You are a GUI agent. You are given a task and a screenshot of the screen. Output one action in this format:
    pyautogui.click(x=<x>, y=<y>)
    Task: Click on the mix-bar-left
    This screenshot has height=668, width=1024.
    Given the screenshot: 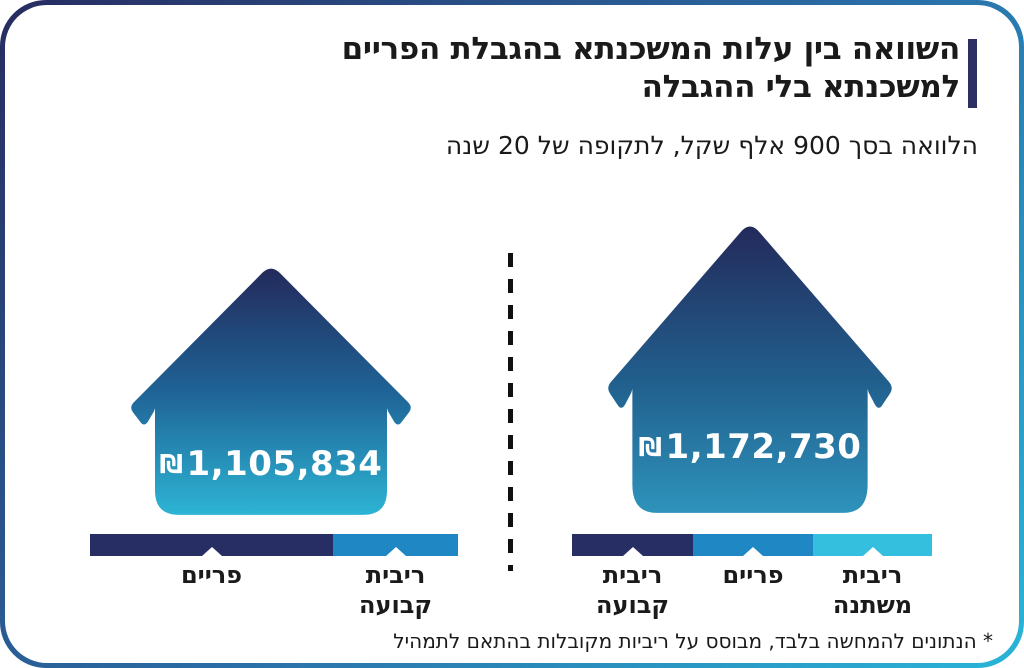 What is the action you would take?
    pyautogui.click(x=274, y=545)
    